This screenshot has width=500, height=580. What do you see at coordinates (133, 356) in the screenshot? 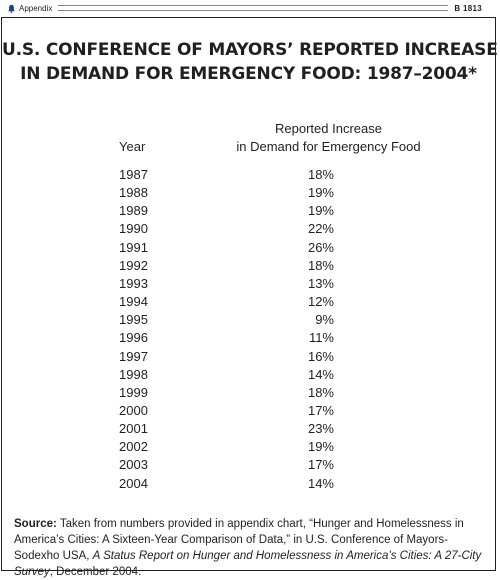
I see `year-cell: 1997` at bounding box center [133, 356].